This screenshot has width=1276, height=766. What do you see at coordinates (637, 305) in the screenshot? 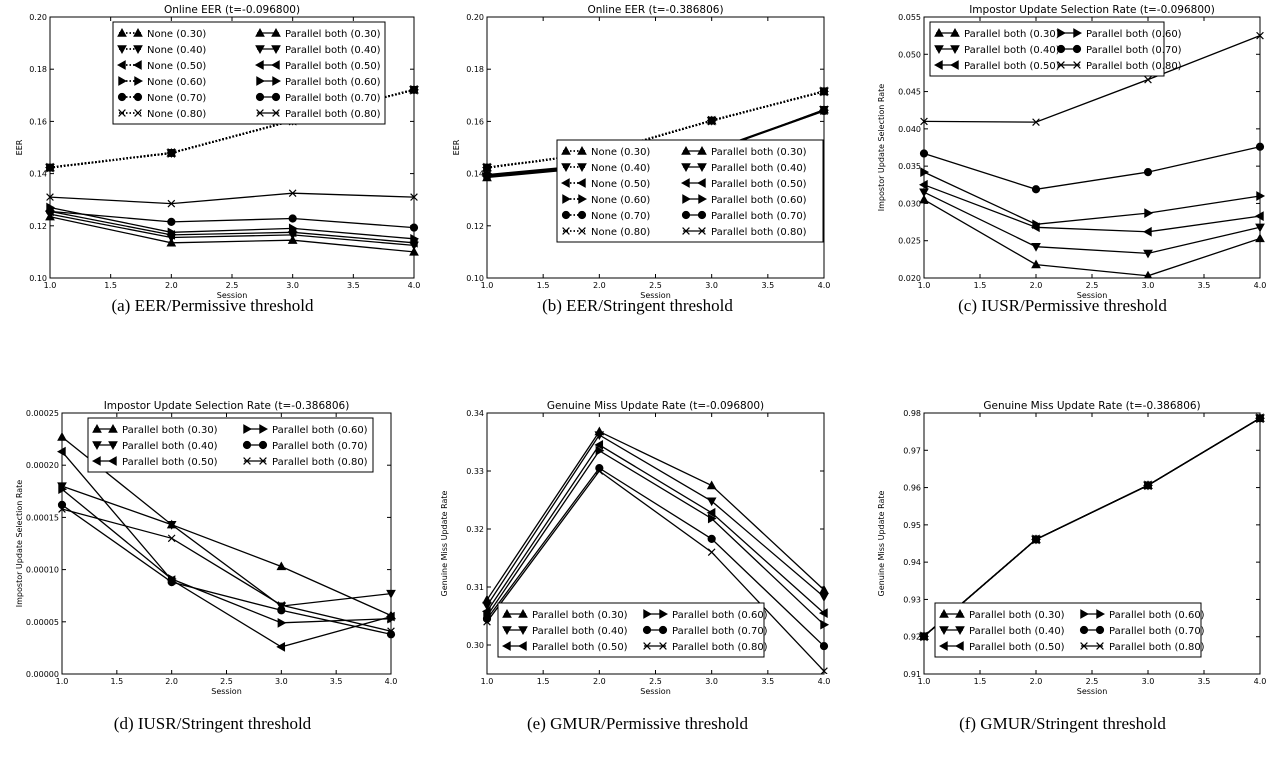
I see `caption-b: (b) EER/Stringent threshold` at bounding box center [637, 305].